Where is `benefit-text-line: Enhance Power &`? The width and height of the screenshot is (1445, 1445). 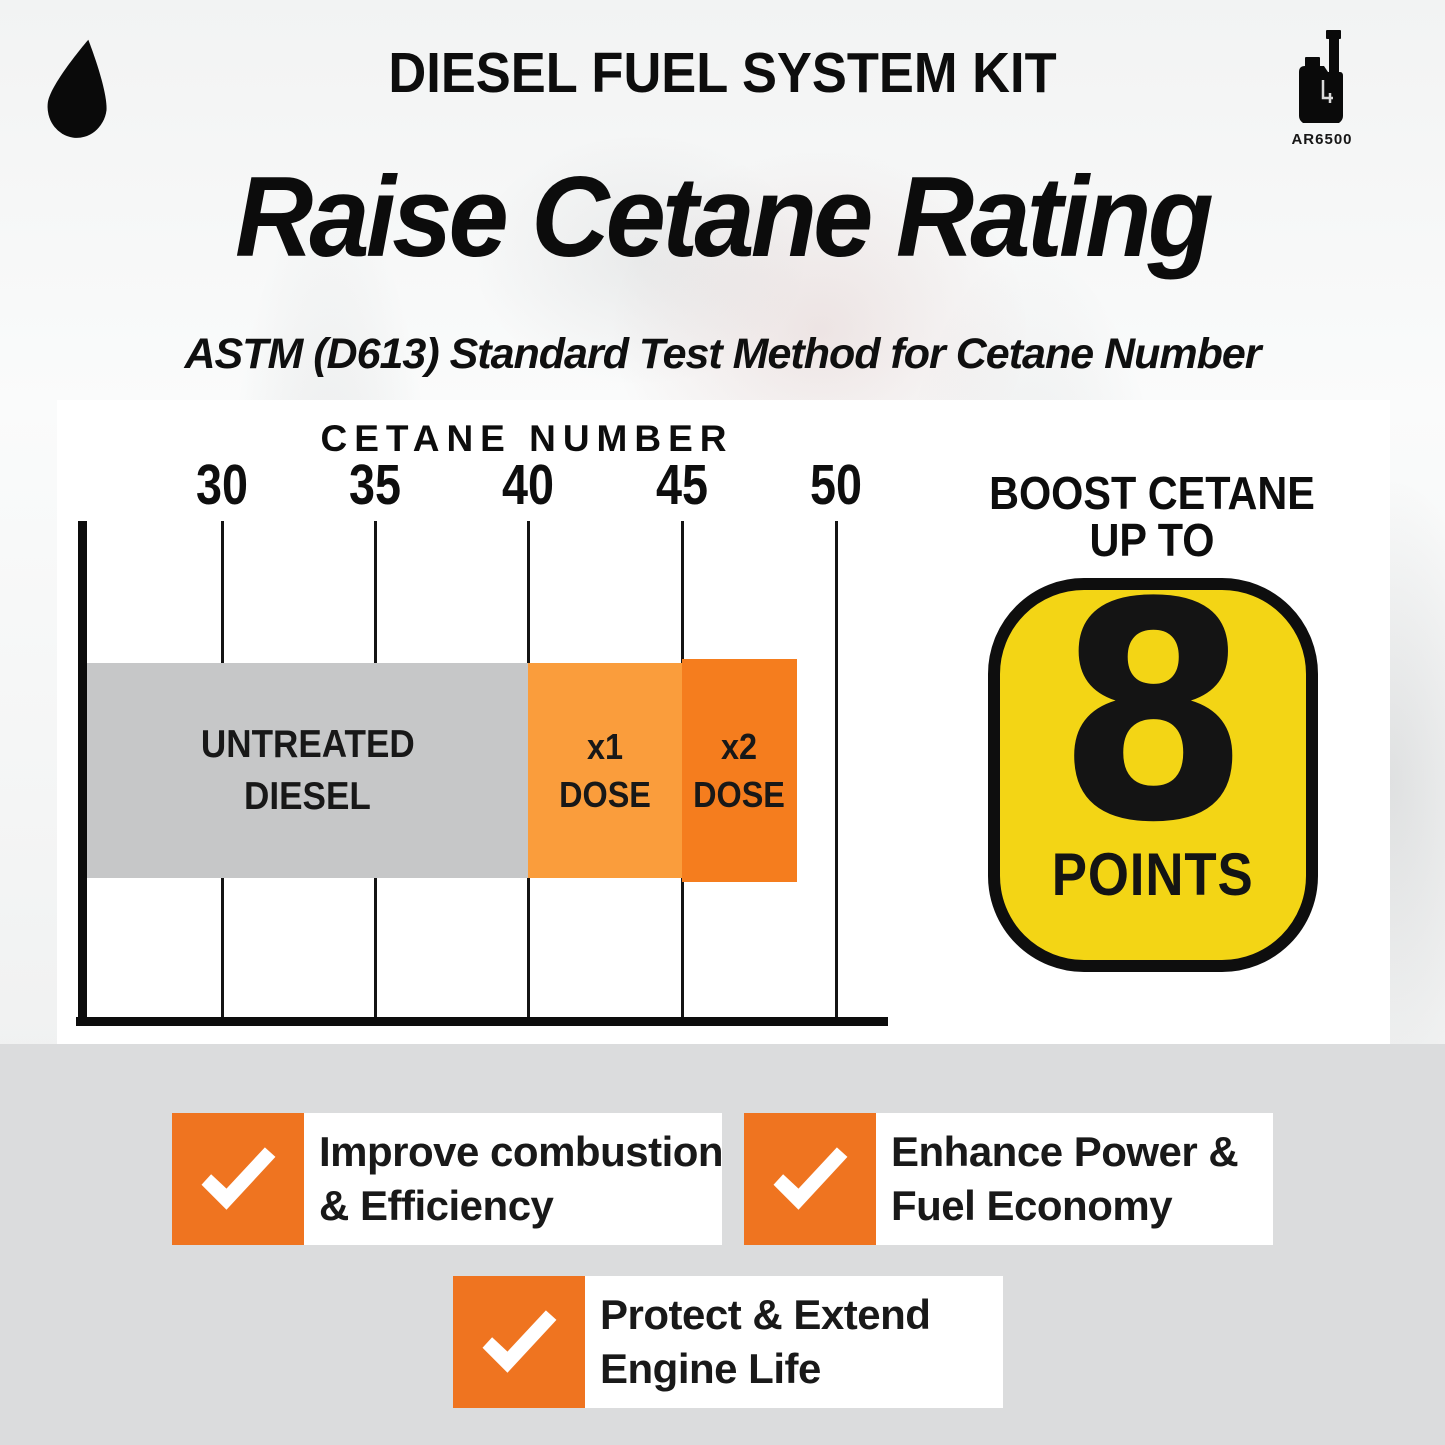
benefit-text-line: Enhance Power & is located at coordinates (1065, 1152).